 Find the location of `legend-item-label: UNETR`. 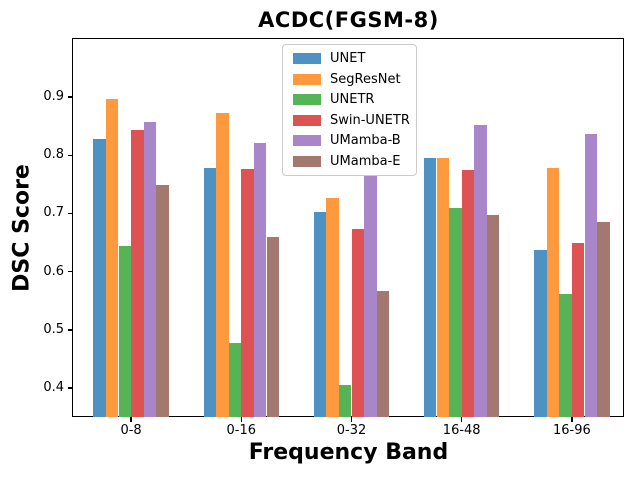

legend-item-label: UNETR is located at coordinates (352, 100).